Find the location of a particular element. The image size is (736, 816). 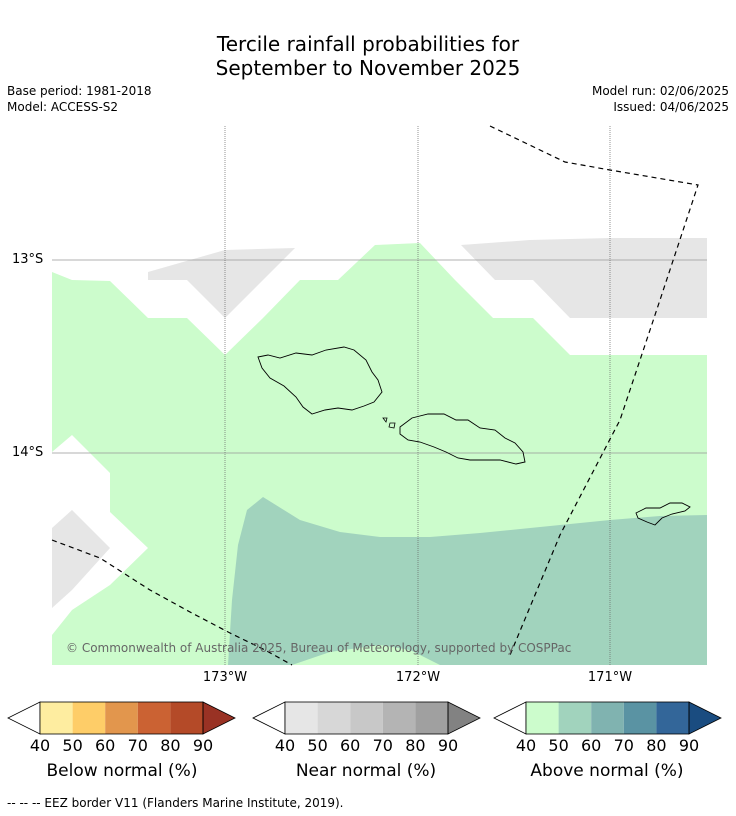

colorbar-above-tick: 40 is located at coordinates (526, 745).